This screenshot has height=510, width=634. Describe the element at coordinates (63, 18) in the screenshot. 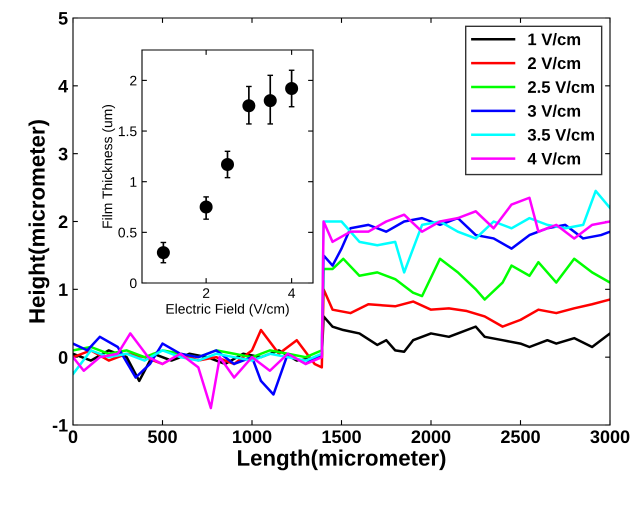

I see `y-tick-label: 5` at that location.